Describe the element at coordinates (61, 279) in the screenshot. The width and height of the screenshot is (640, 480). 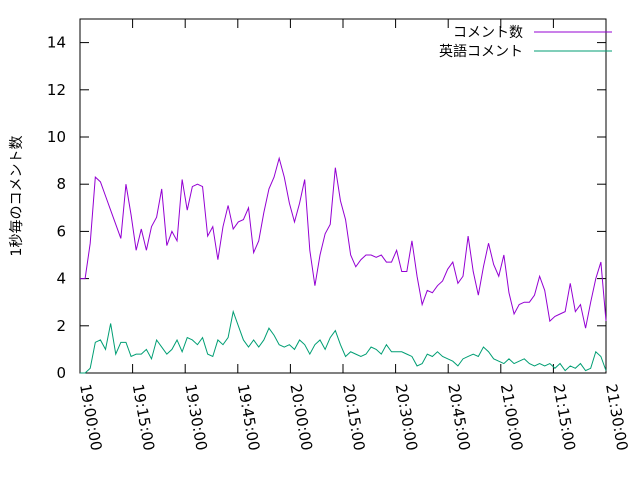
I see `y-tick-label: 4` at that location.